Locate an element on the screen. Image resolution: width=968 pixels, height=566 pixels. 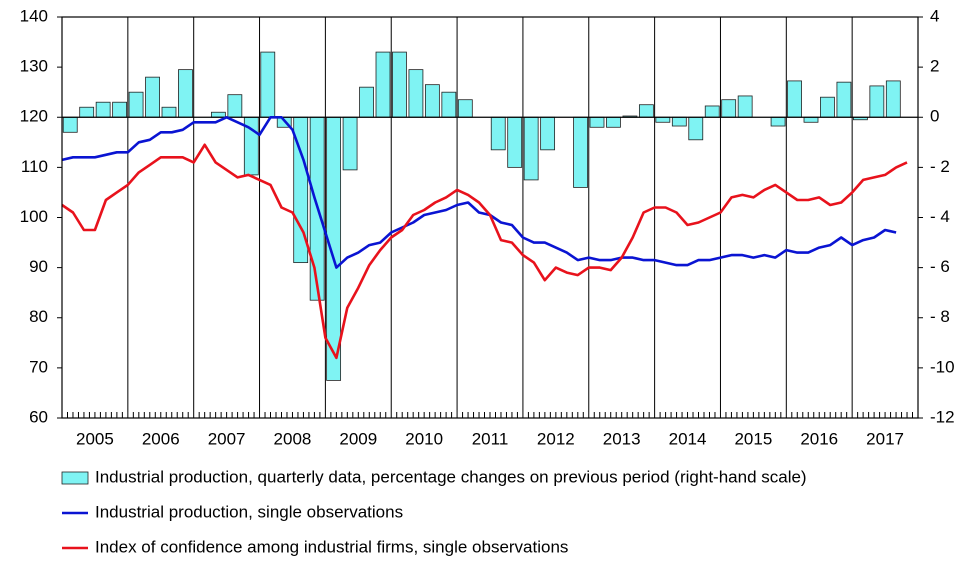
y2-tick-label: - 6 is located at coordinates (940, 266).